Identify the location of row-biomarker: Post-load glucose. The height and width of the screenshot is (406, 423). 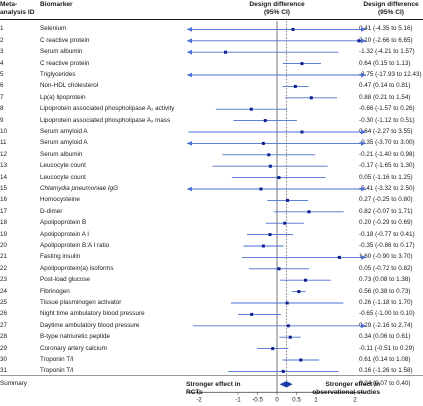
(65, 280).